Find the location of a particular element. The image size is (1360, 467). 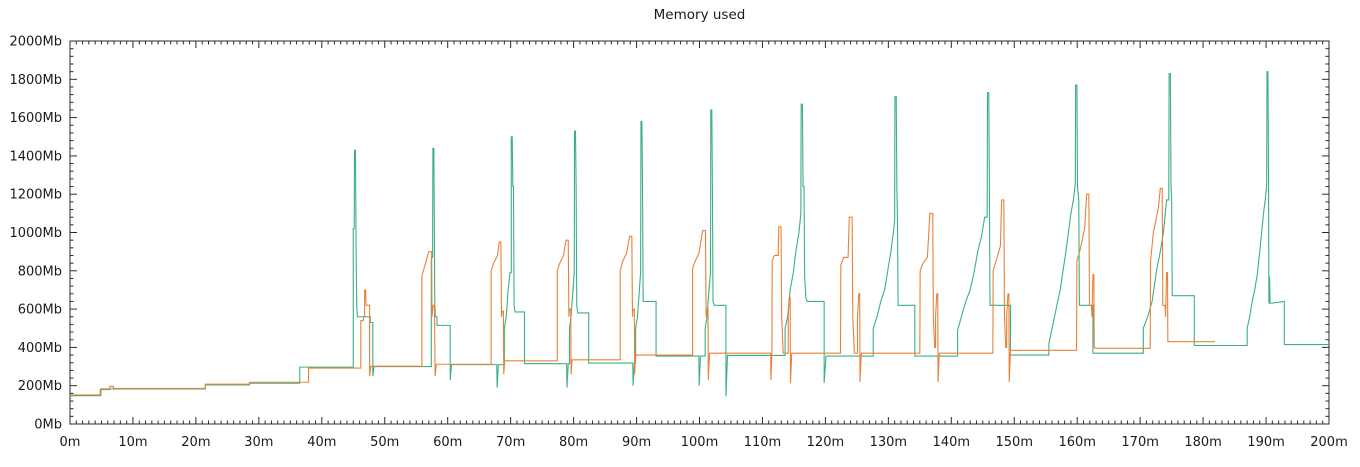

x-tick-label: 120m is located at coordinates (825, 442).